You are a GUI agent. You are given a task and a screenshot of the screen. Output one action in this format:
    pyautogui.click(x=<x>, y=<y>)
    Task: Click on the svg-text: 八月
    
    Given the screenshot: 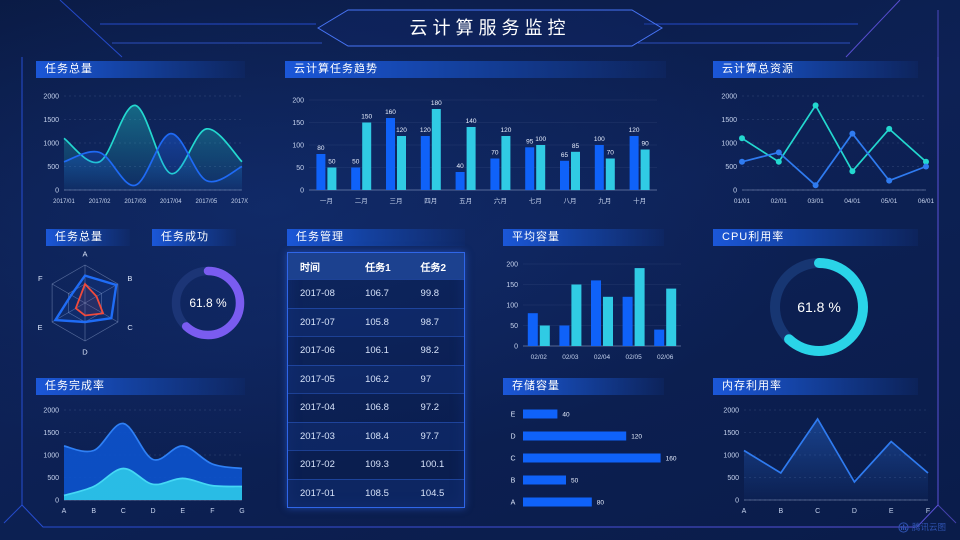 What is the action you would take?
    pyautogui.click(x=570, y=201)
    